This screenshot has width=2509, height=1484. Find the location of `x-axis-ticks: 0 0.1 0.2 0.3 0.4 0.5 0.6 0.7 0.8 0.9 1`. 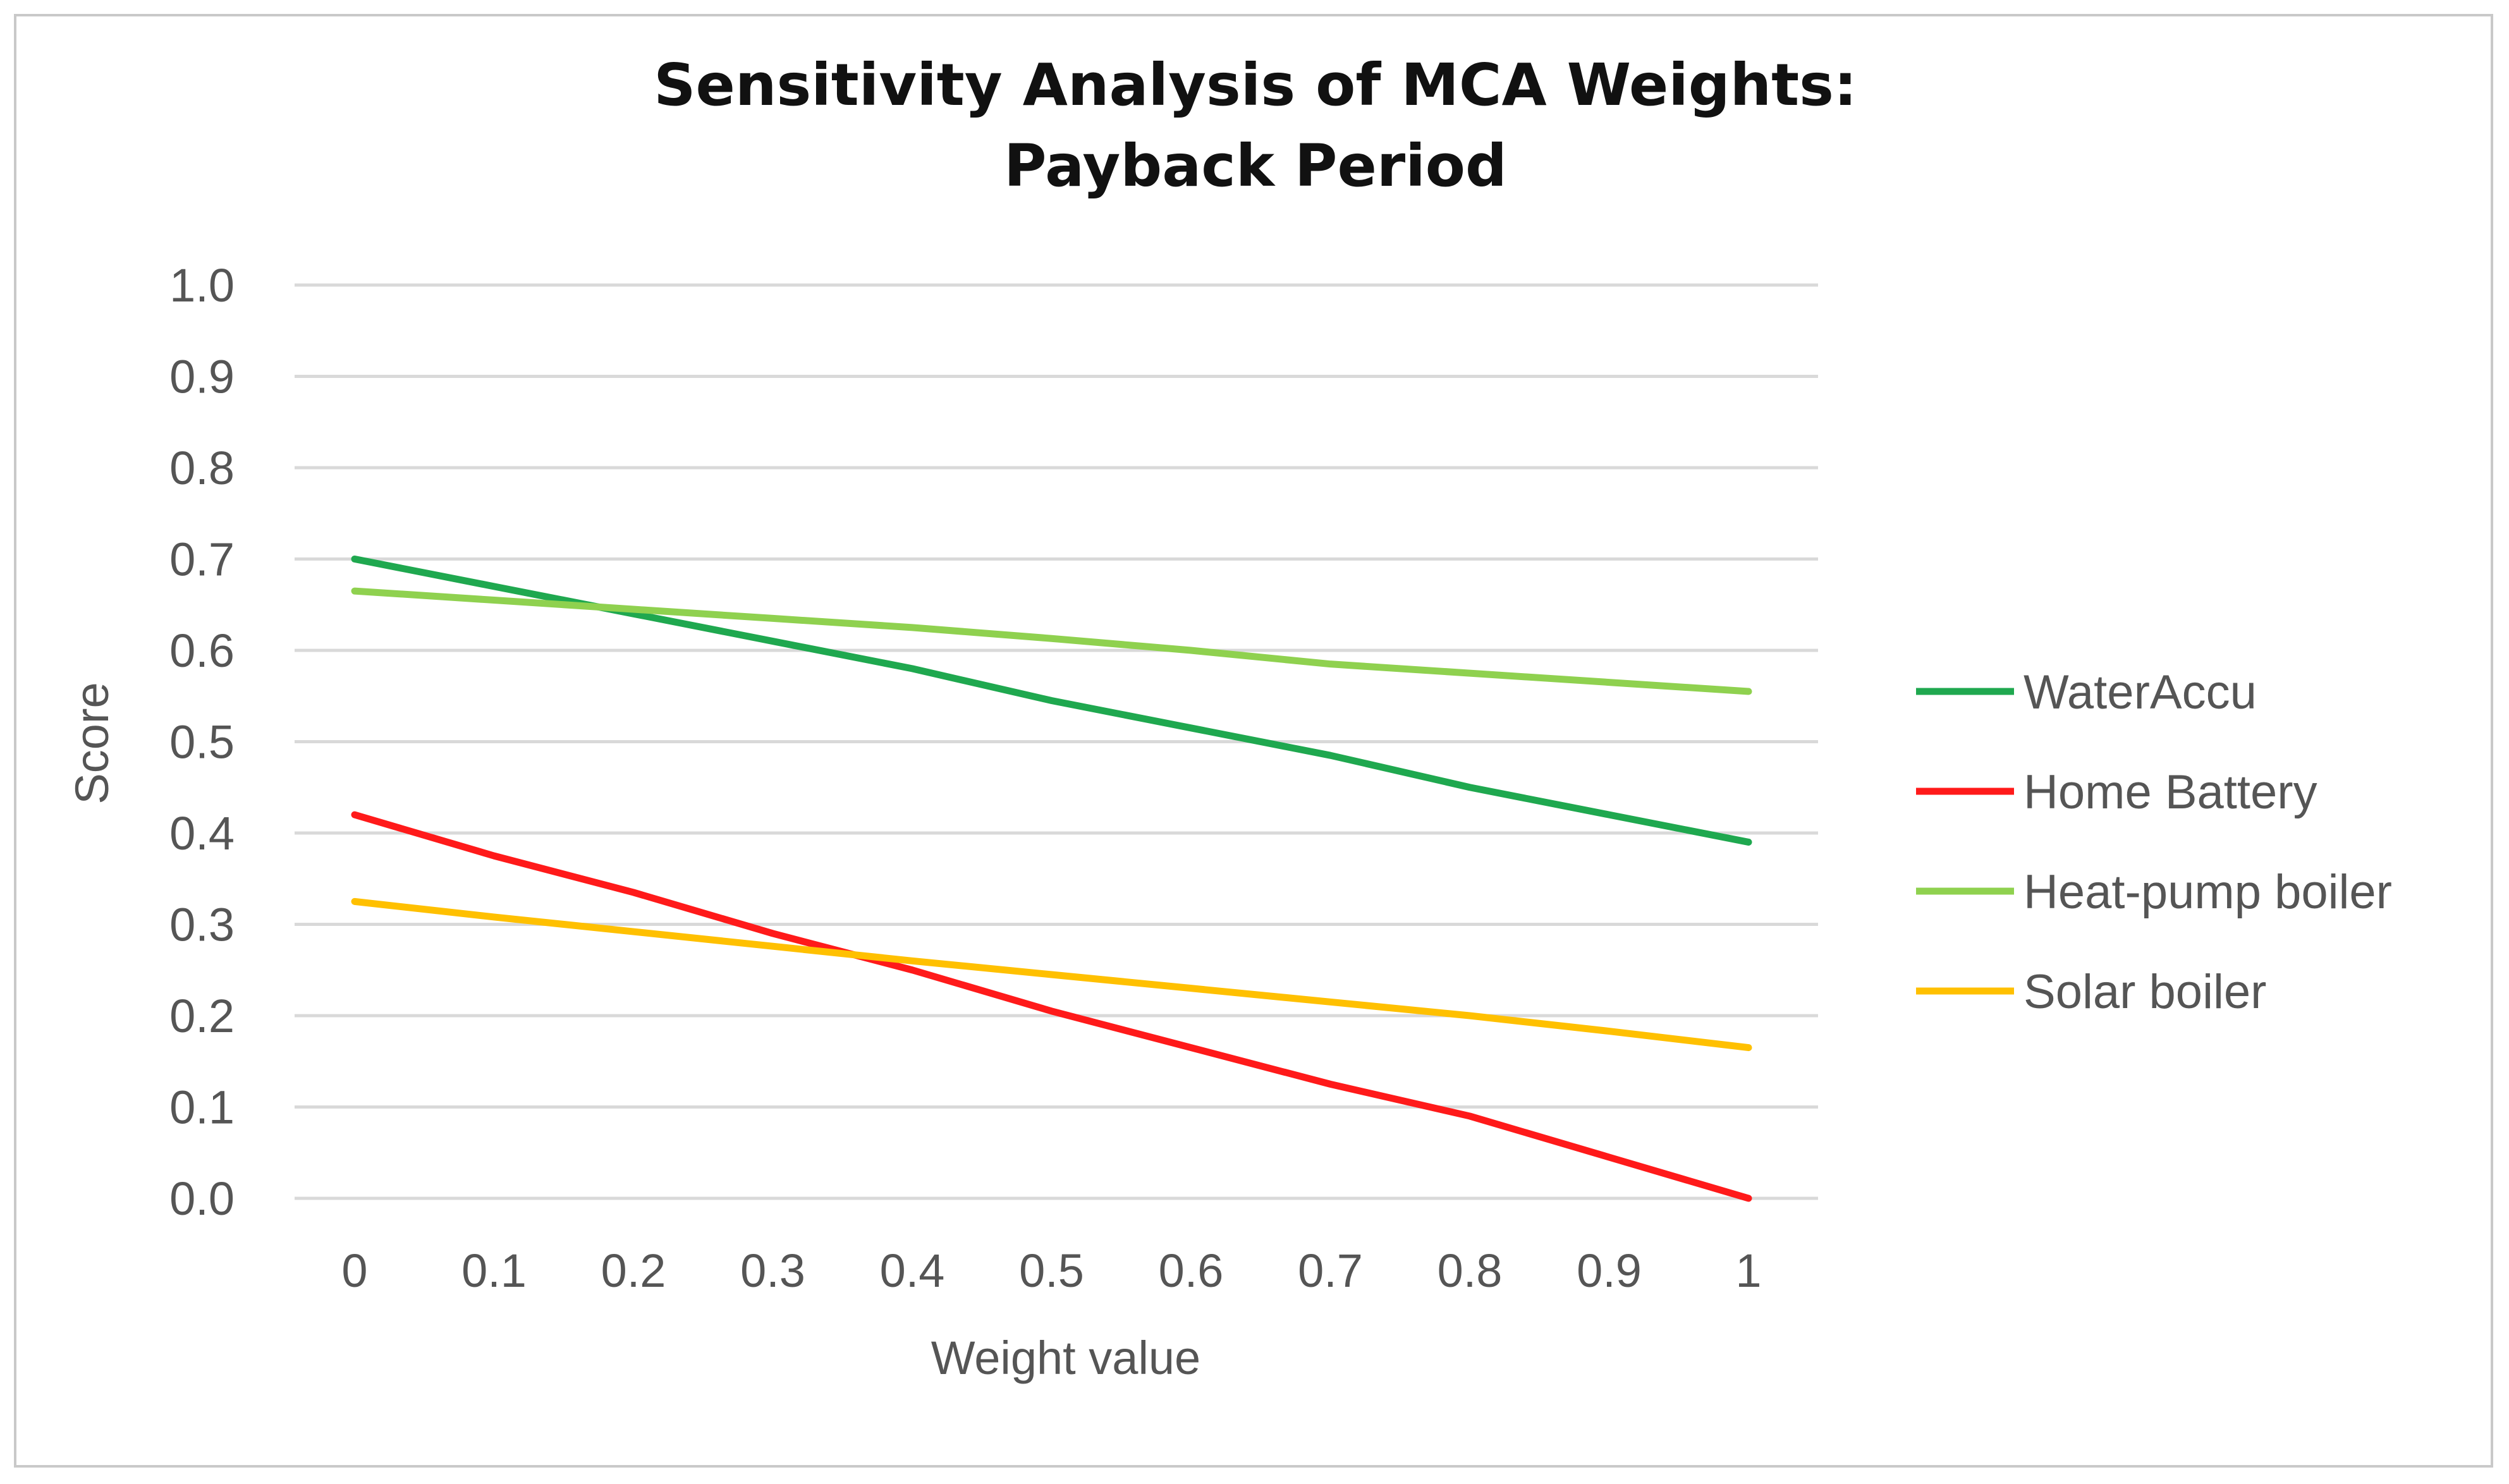

x-axis-ticks: 0 0.1 0.2 0.3 0.4 0.5 0.6 0.7 0.8 0.9 1 is located at coordinates (1051, 1270).